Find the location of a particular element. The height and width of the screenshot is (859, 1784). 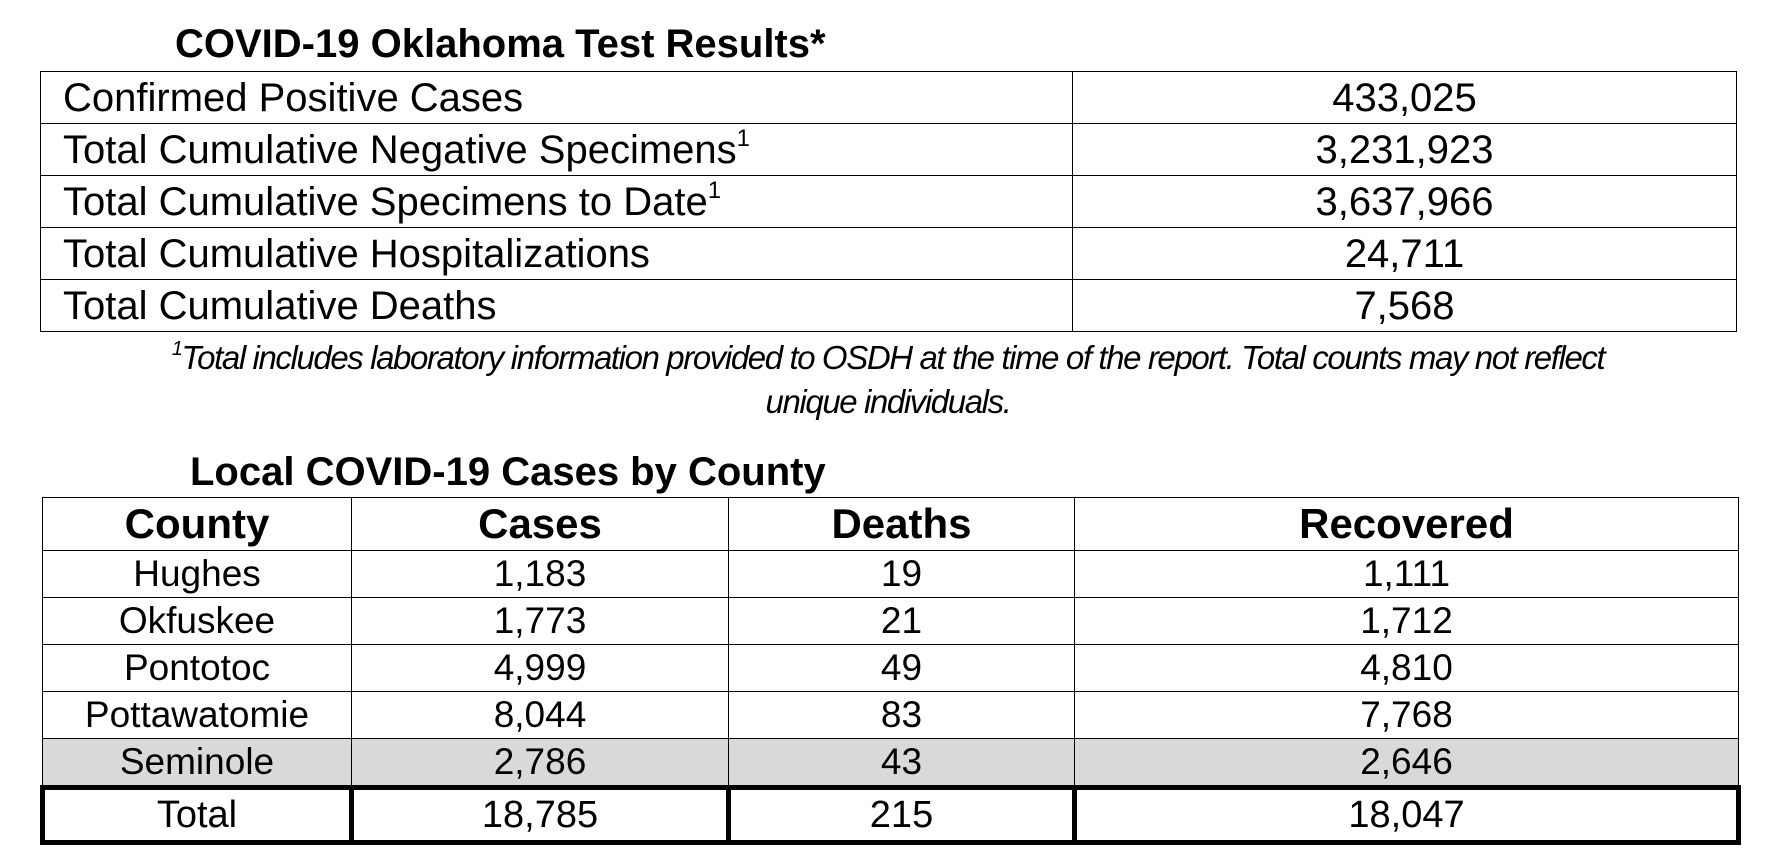

cases-cell: 1,773 is located at coordinates (540, 621).